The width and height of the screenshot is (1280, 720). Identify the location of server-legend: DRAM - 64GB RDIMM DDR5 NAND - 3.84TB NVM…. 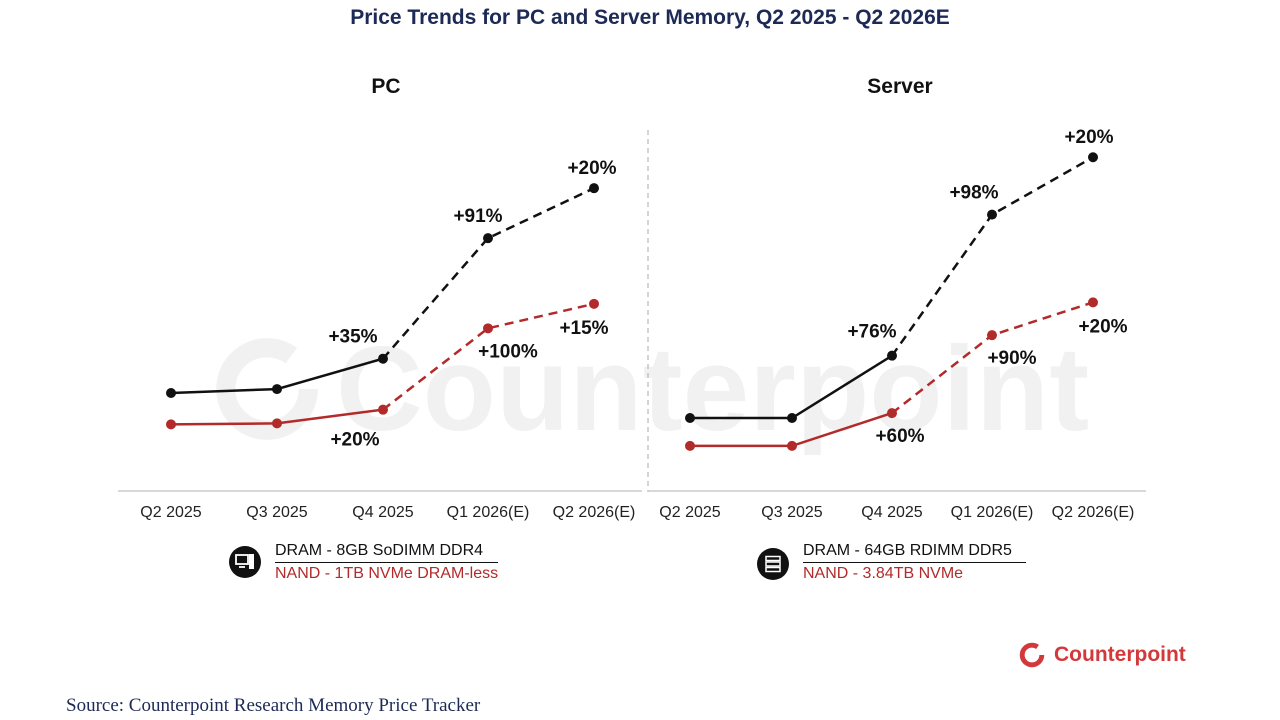
(914, 562).